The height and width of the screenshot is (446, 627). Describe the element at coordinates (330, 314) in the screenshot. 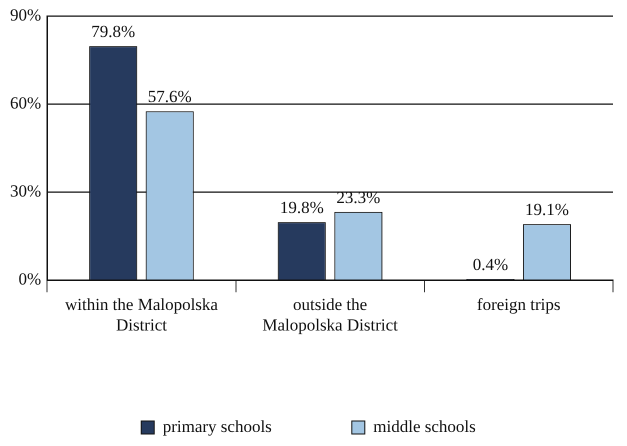

I see `x-tick-label: outside the Malopolska District` at that location.